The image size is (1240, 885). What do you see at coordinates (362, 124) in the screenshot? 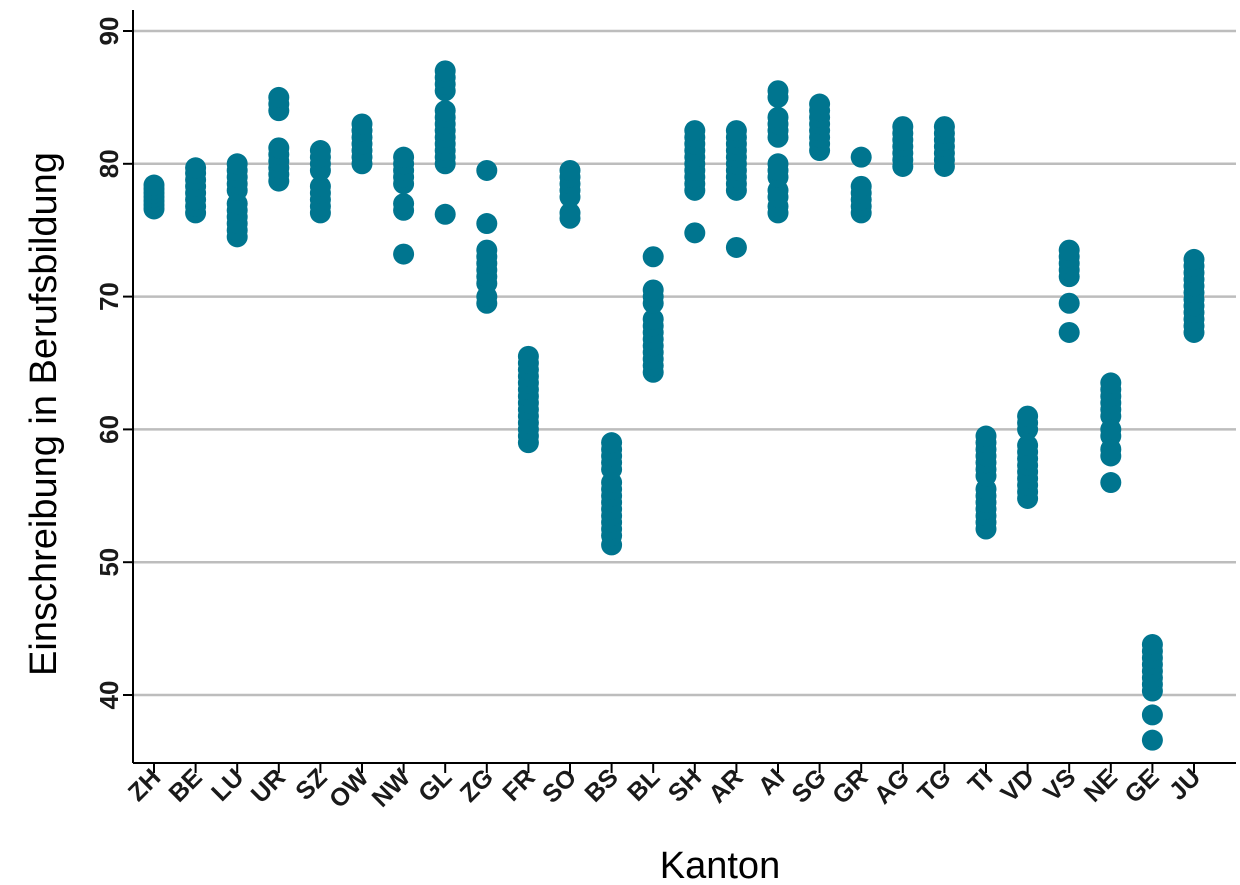
I see `point-ow` at bounding box center [362, 124].